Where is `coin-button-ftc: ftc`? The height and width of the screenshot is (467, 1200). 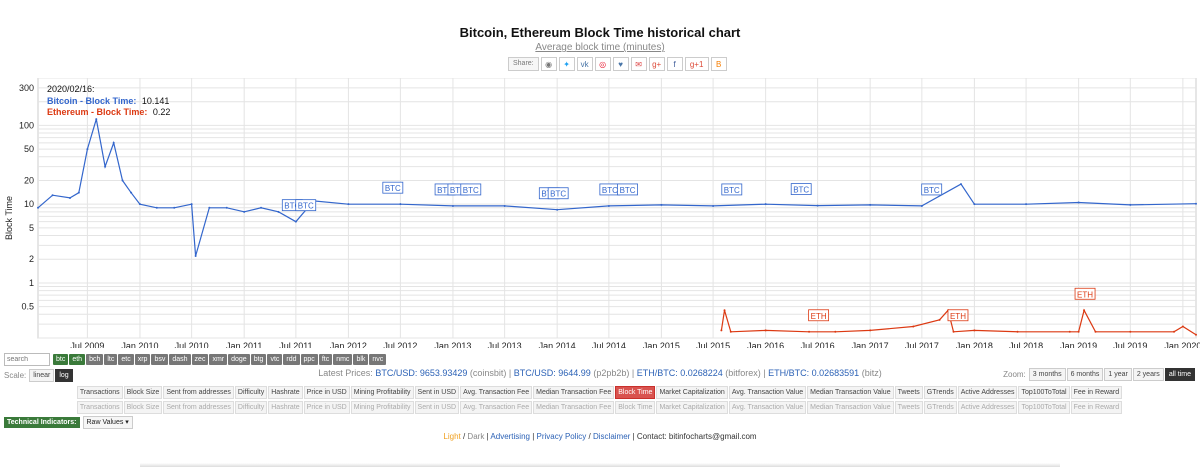 coin-button-ftc: ftc is located at coordinates (325, 359).